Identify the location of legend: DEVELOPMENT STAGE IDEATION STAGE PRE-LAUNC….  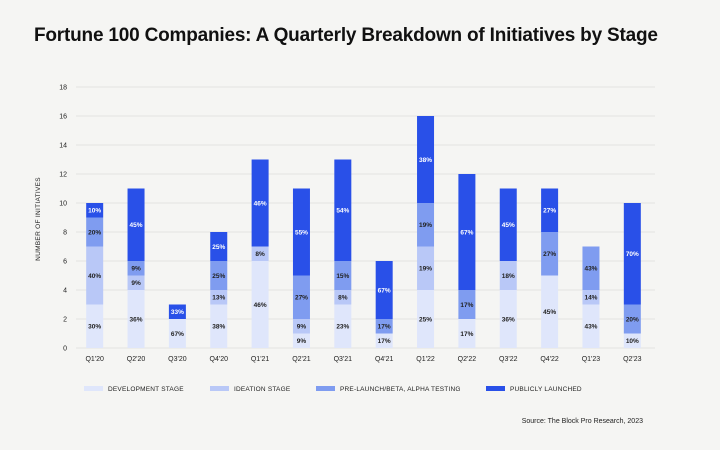
(333, 389).